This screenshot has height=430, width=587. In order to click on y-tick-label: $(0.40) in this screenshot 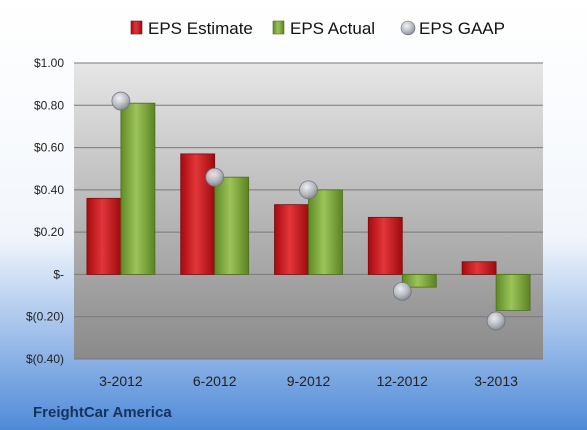, I will do `click(45, 359)`.